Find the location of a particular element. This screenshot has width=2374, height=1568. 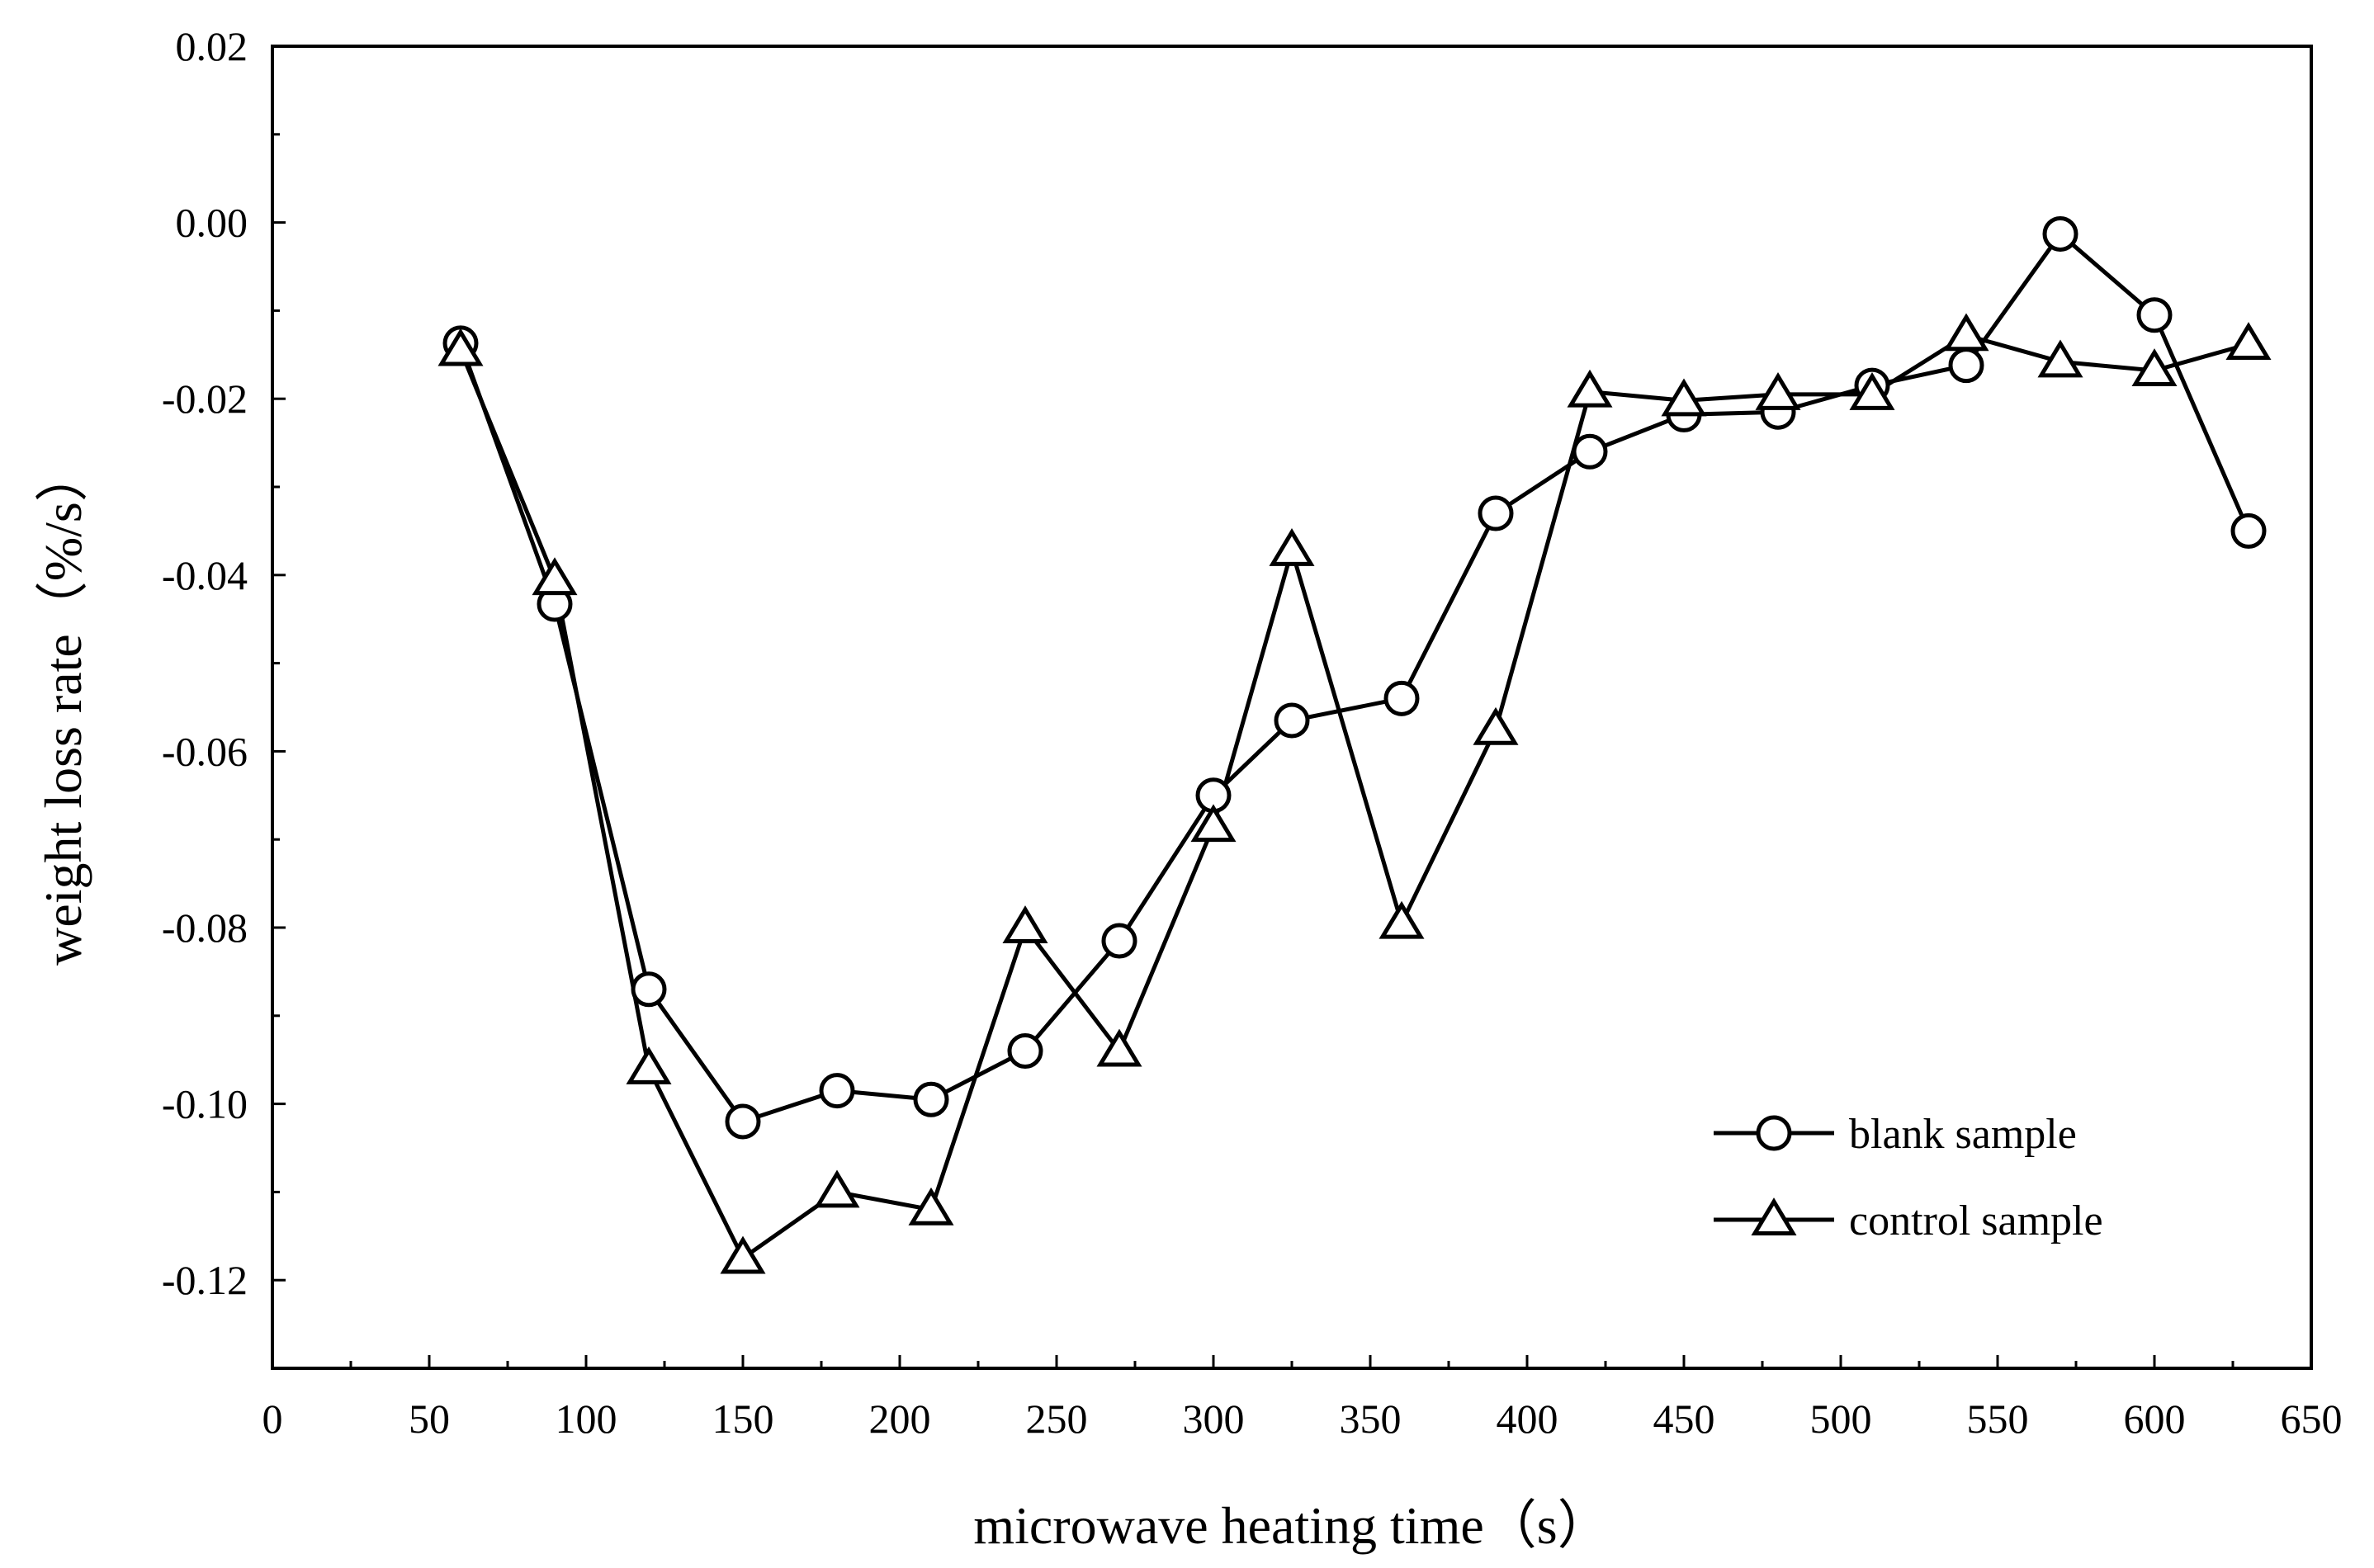

y-tick-label: -0.08 is located at coordinates (205, 927).